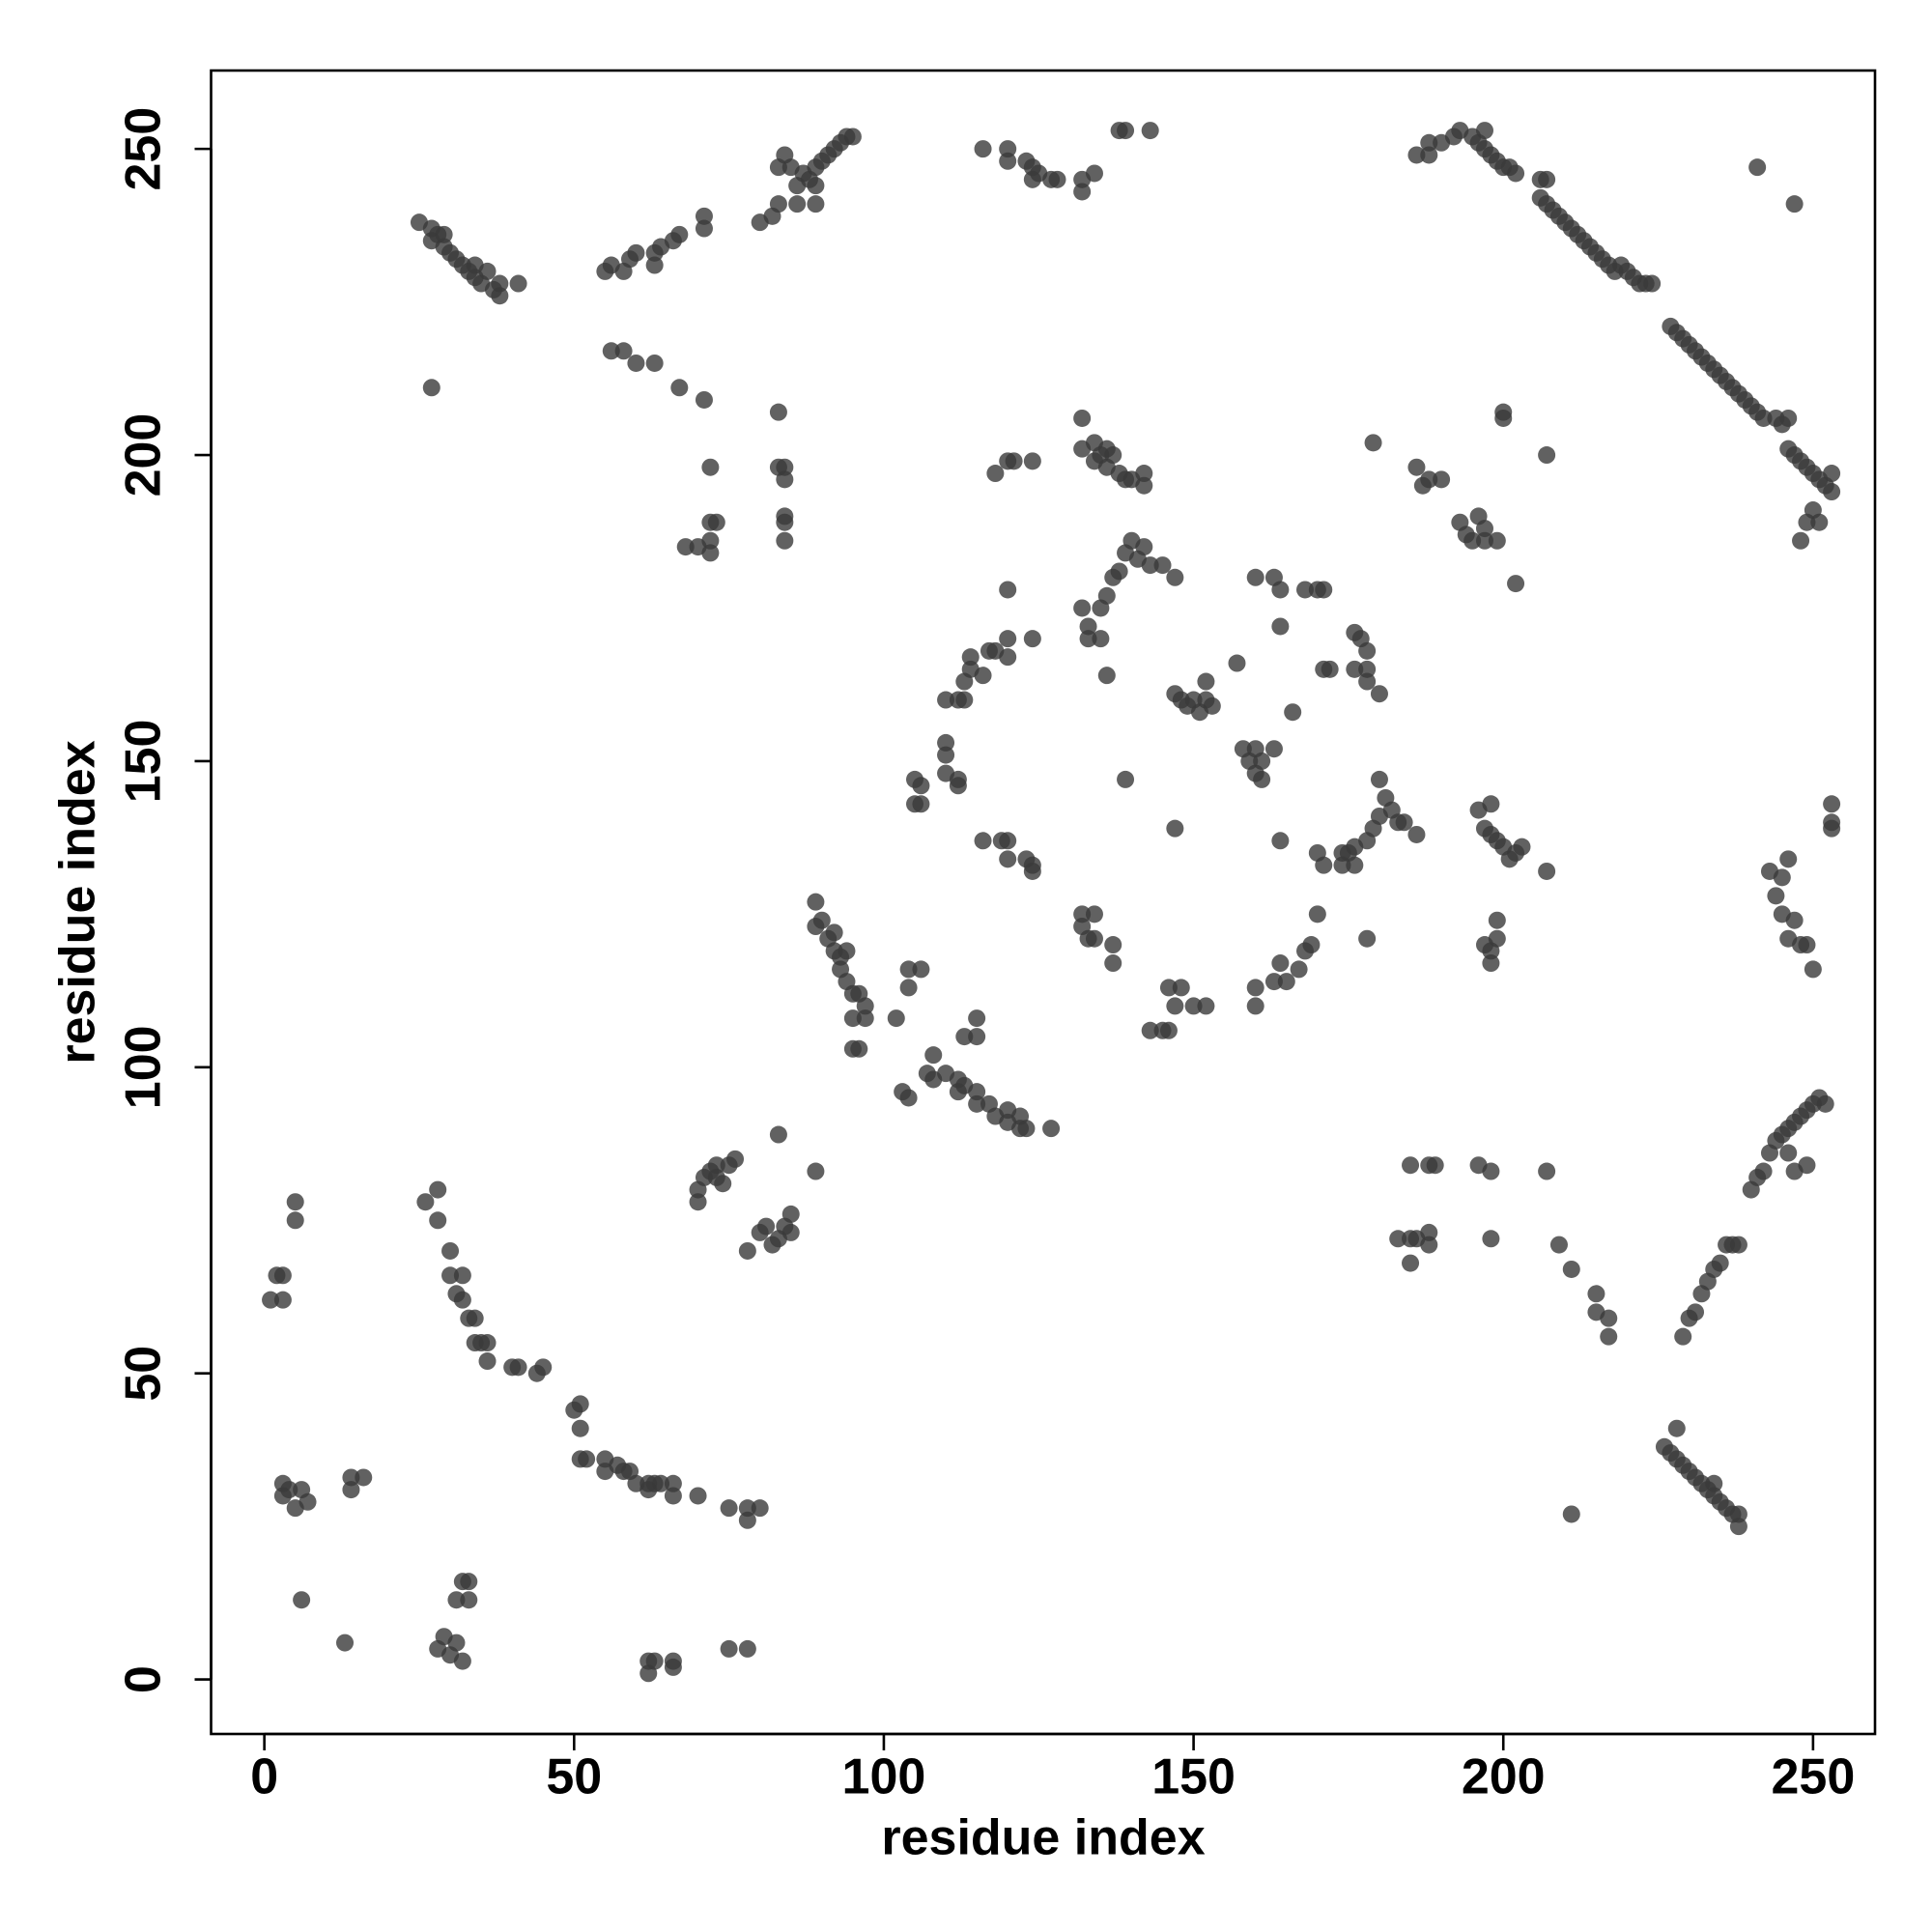  What do you see at coordinates (884, 1777) in the screenshot?
I see `x-tick-label: 100` at bounding box center [884, 1777].